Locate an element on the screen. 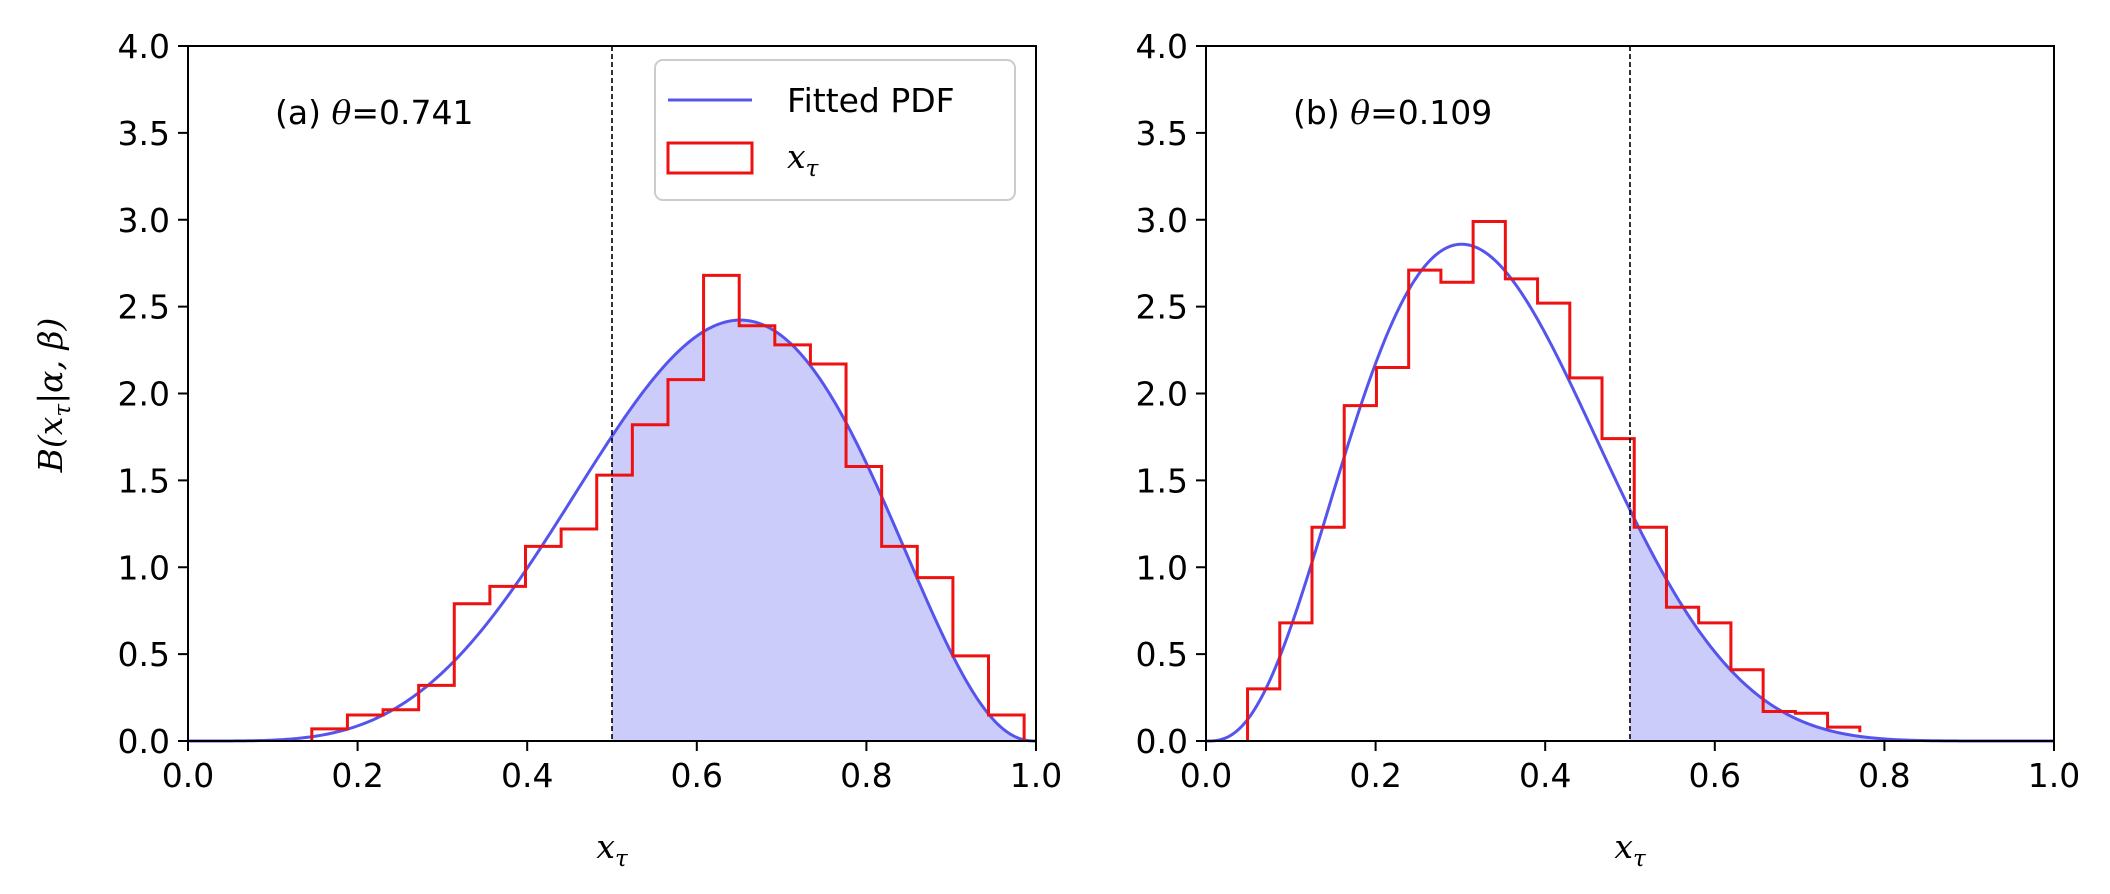 The image size is (2110, 894). legend-hist-swatch is located at coordinates (710, 158).